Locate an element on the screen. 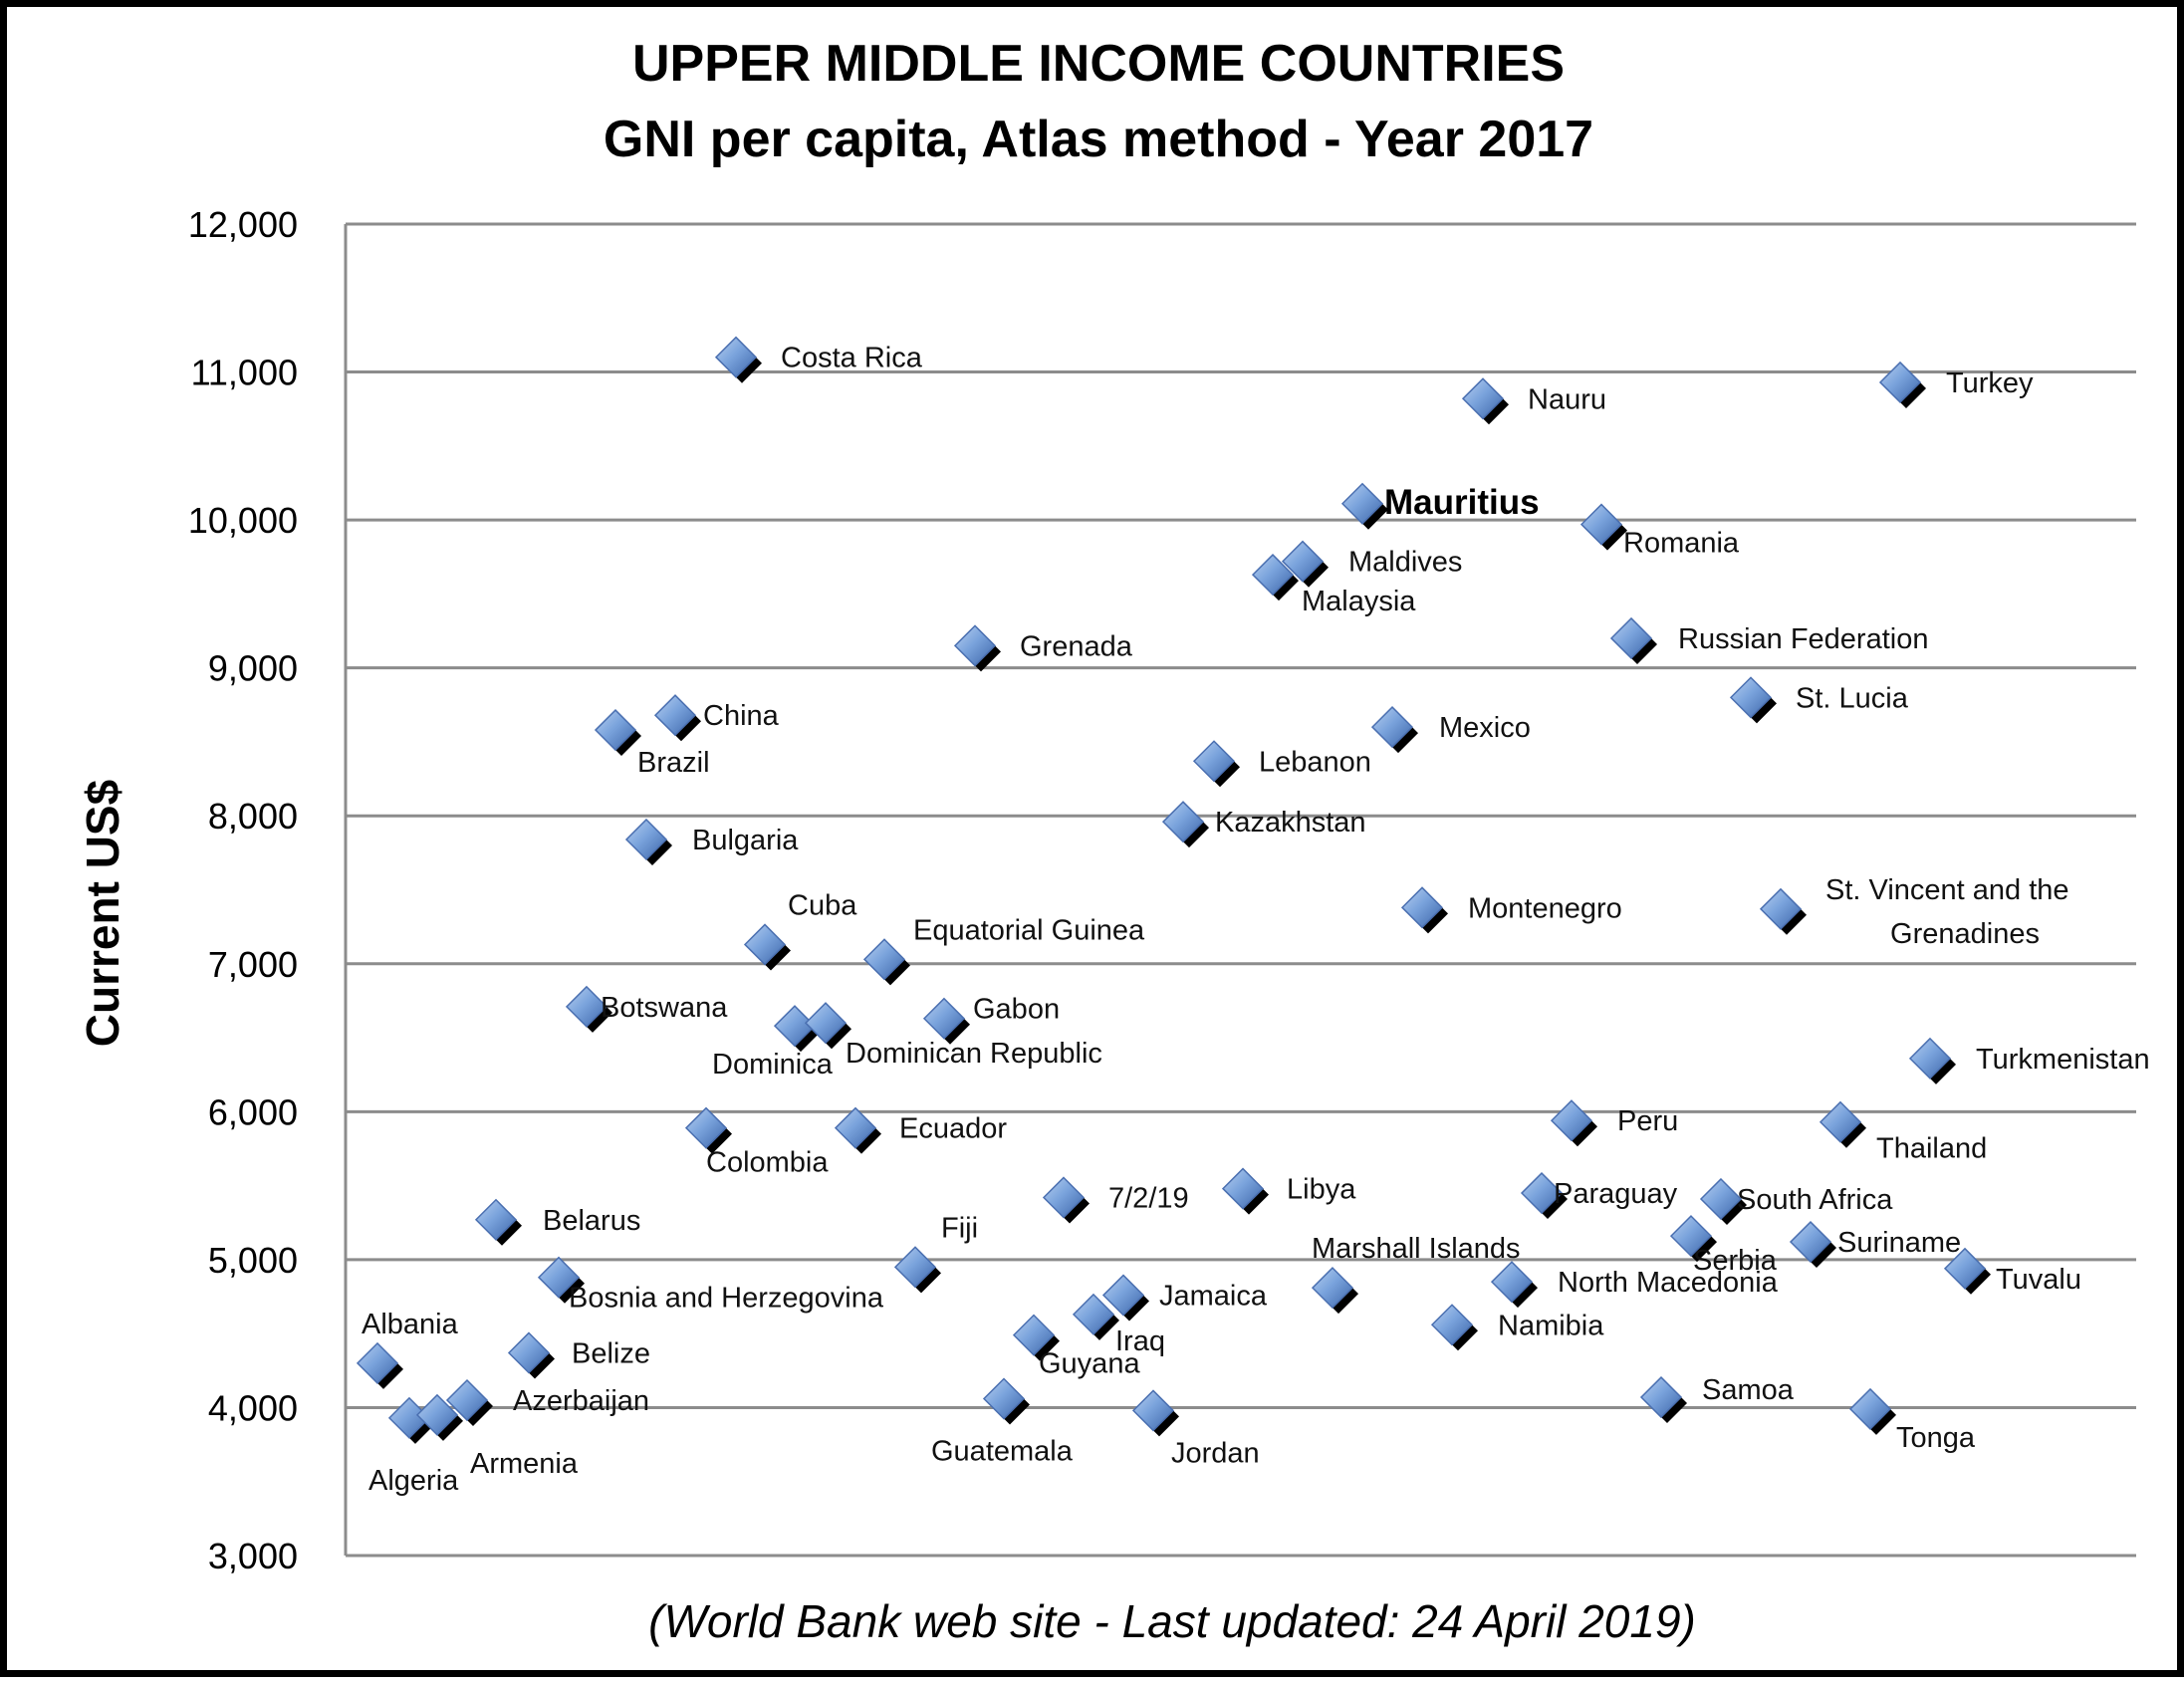 Image resolution: width=2184 pixels, height=1684 pixels. data-point: Gabon is located at coordinates (991, 1019).